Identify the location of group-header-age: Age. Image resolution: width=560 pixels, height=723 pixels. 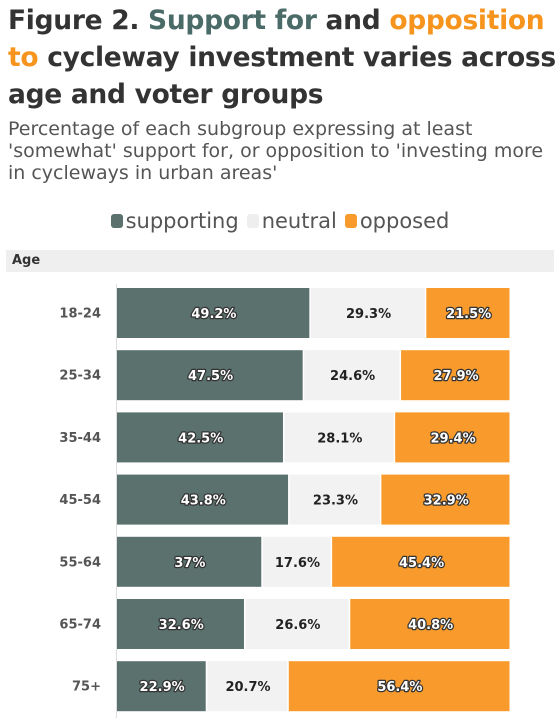
(280, 261).